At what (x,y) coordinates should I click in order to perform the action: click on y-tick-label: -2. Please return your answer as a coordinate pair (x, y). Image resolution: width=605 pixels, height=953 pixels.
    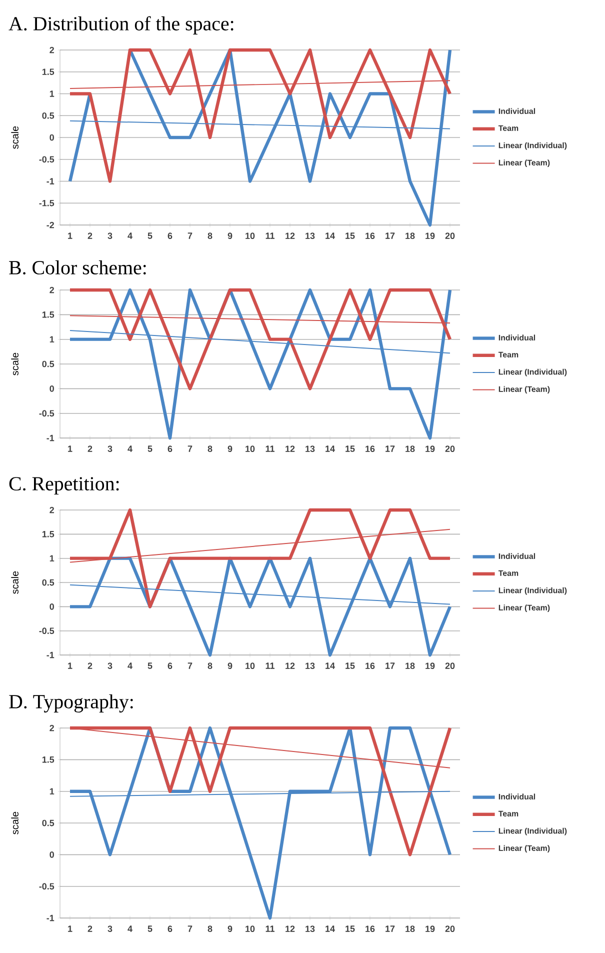
    Looking at the image, I should click on (50, 225).